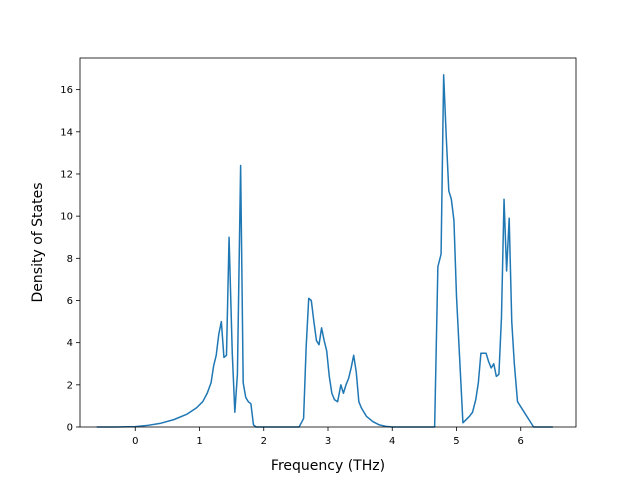 The width and height of the screenshot is (640, 480). What do you see at coordinates (66, 174) in the screenshot?
I see `y-tick-label: 12` at bounding box center [66, 174].